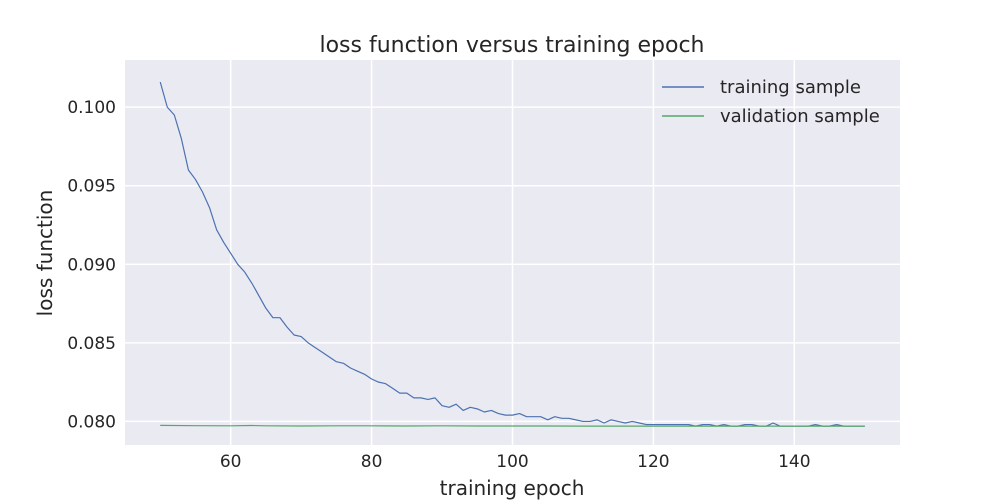  I want to click on legend: training sample validation sample, so click(771, 102).